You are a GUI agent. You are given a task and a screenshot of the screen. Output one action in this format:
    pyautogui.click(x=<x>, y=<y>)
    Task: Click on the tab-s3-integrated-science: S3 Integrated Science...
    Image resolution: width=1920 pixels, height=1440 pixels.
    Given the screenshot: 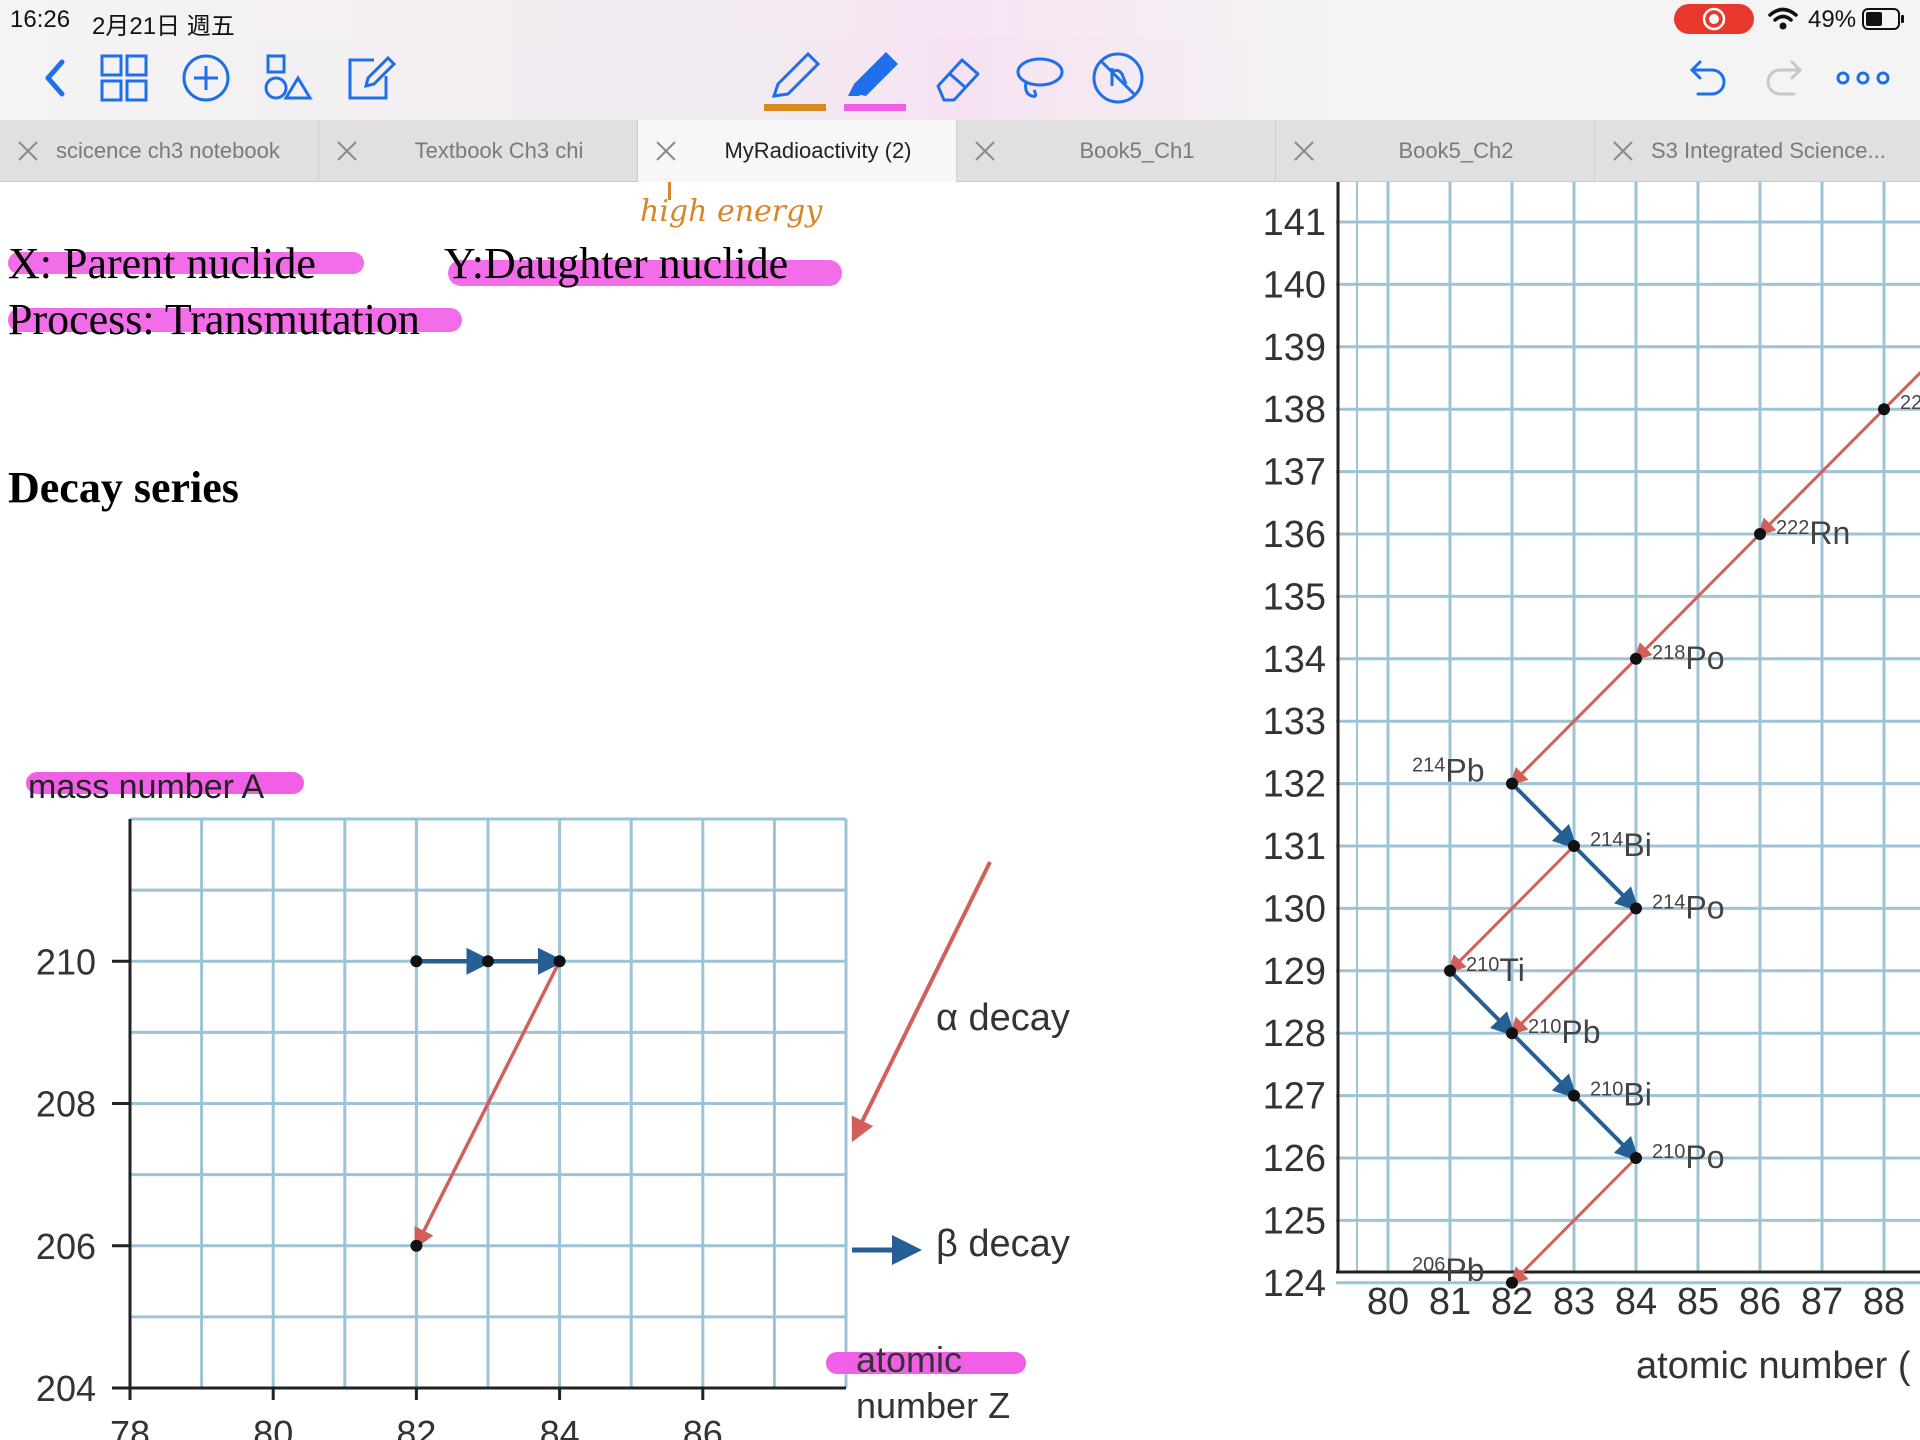 What is the action you would take?
    pyautogui.click(x=1757, y=151)
    